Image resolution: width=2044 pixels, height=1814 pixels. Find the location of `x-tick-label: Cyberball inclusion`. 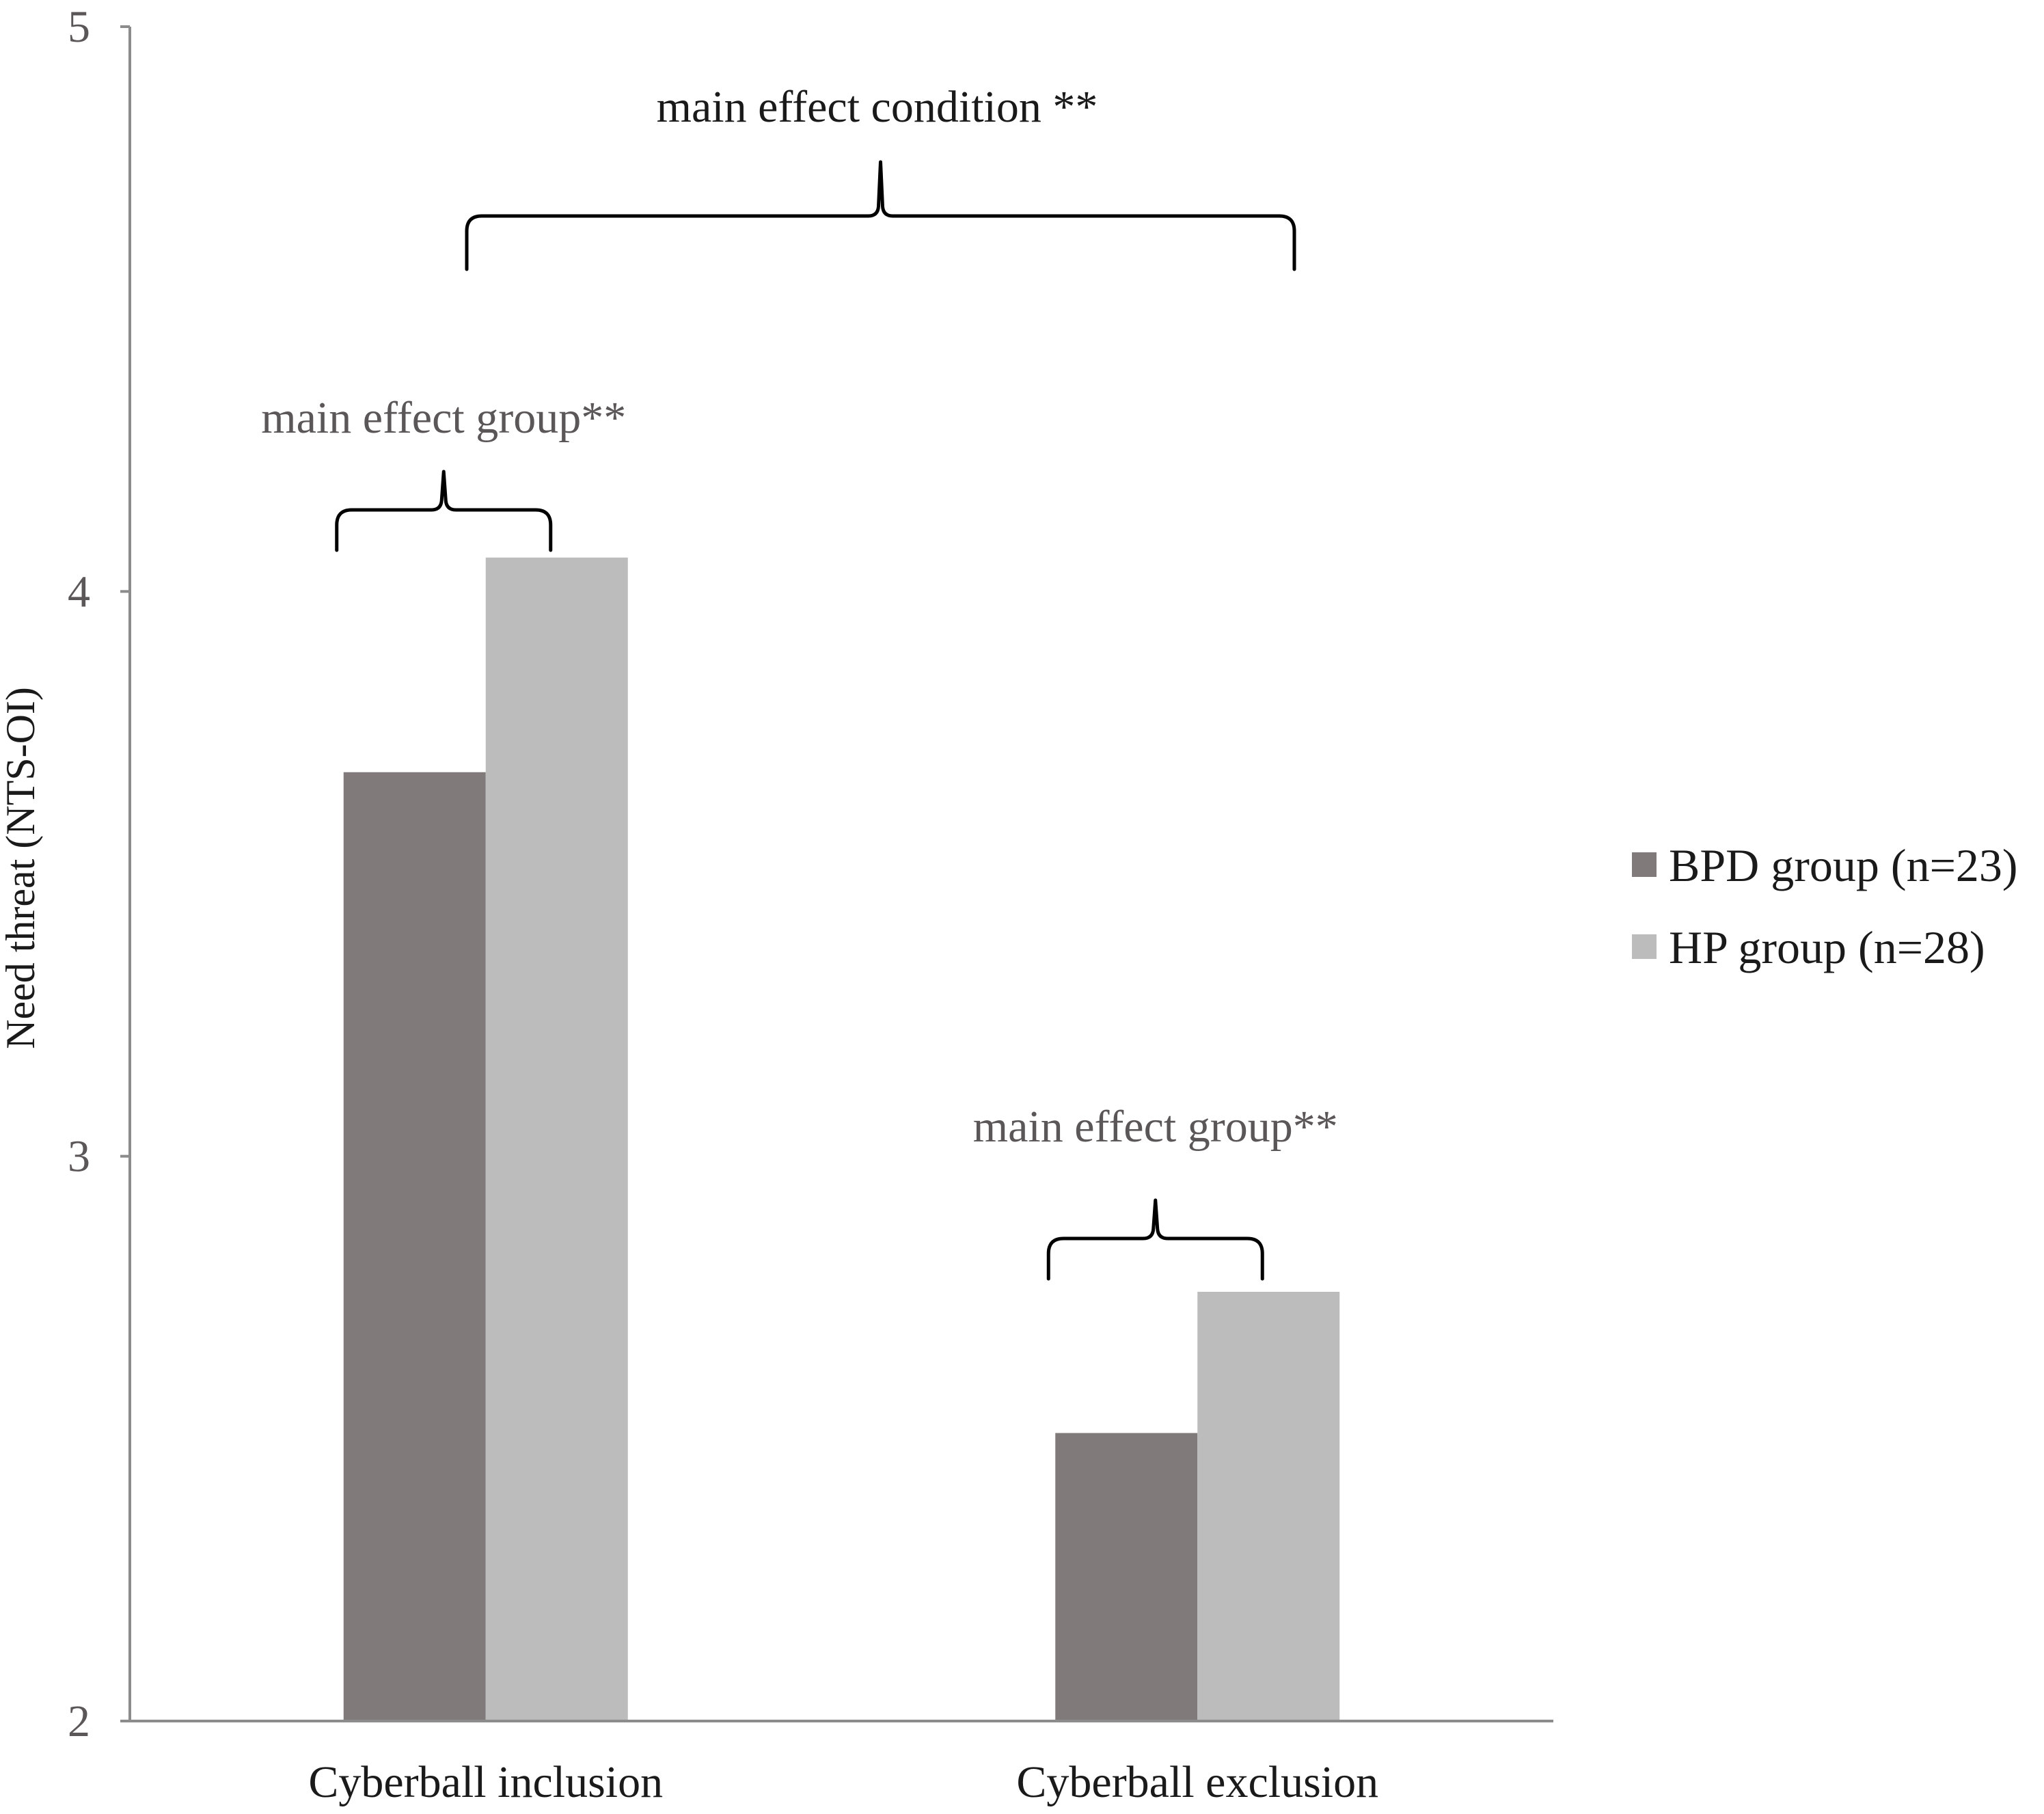

x-tick-label: Cyberball inclusion is located at coordinates (485, 1782).